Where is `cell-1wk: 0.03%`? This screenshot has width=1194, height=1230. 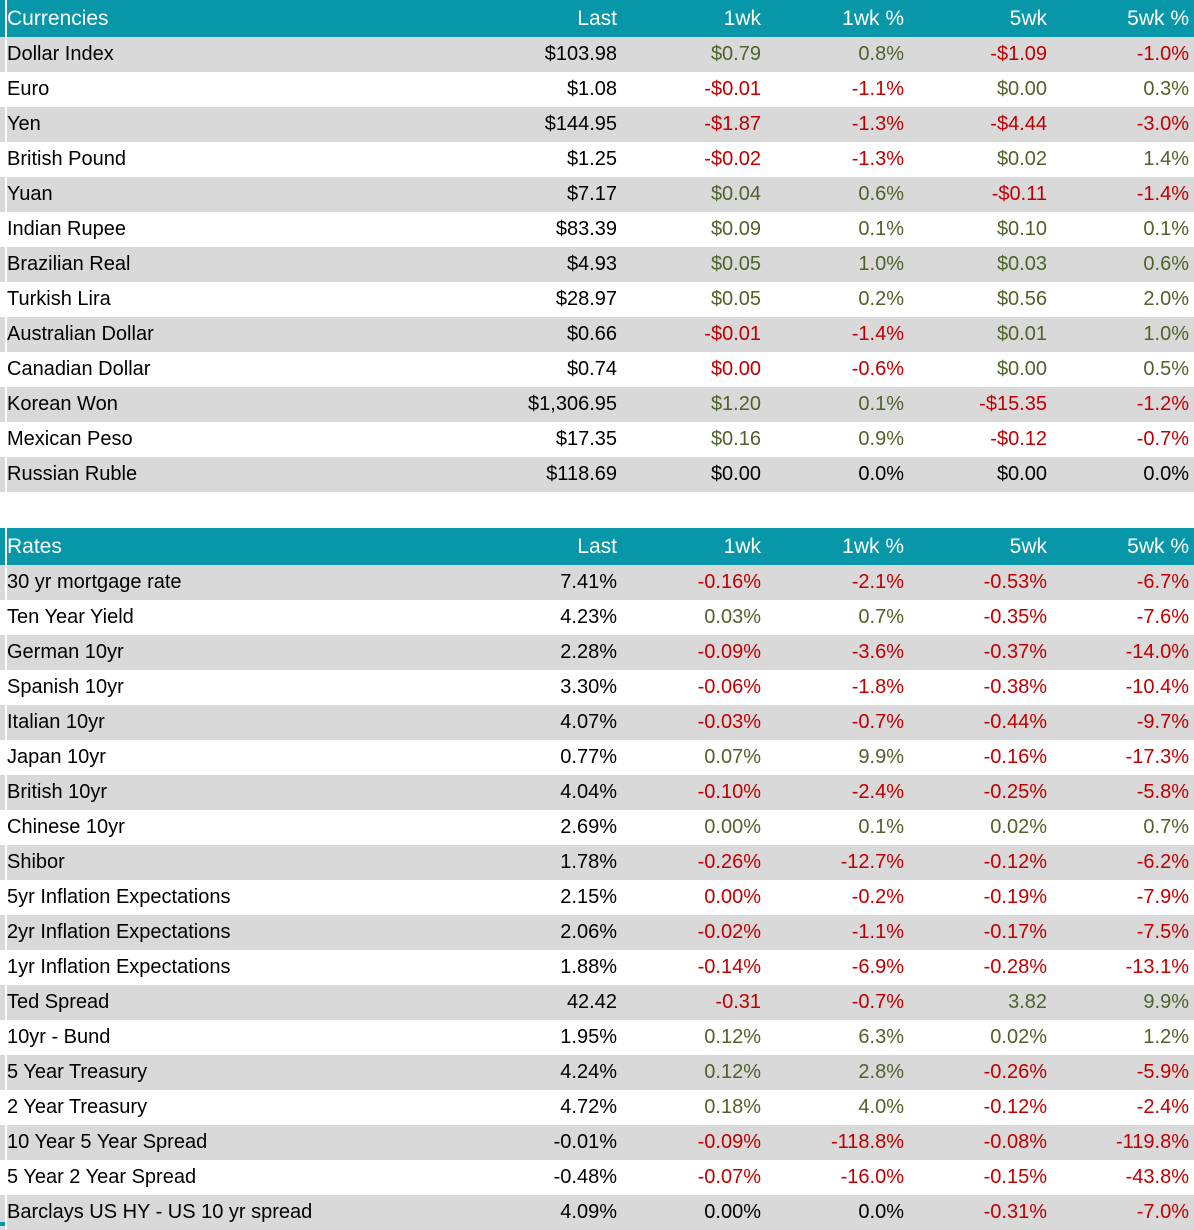
cell-1wk: 0.03% is located at coordinates (732, 617).